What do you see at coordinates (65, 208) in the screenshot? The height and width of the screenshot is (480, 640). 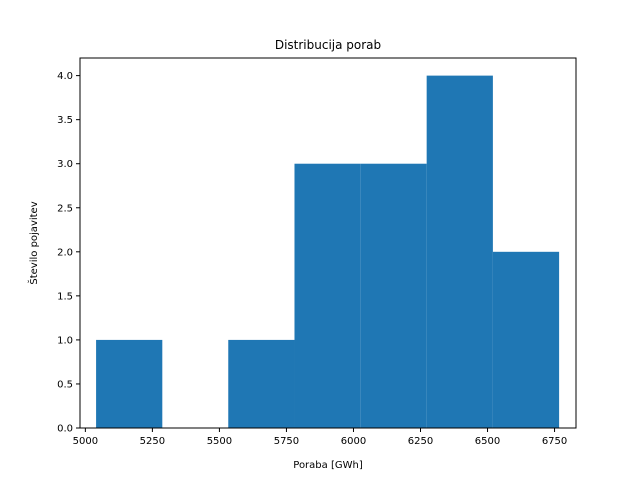 I see `y-tick-label: 2.5` at bounding box center [65, 208].